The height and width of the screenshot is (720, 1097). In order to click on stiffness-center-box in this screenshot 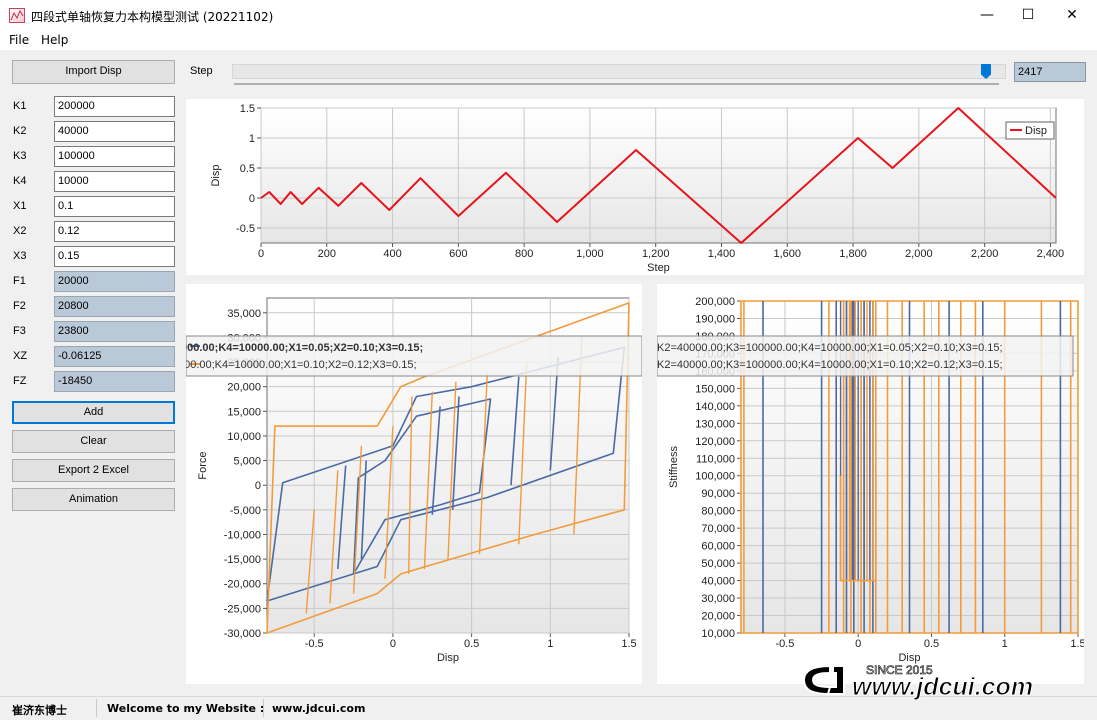, I will do `click(858, 528)`.